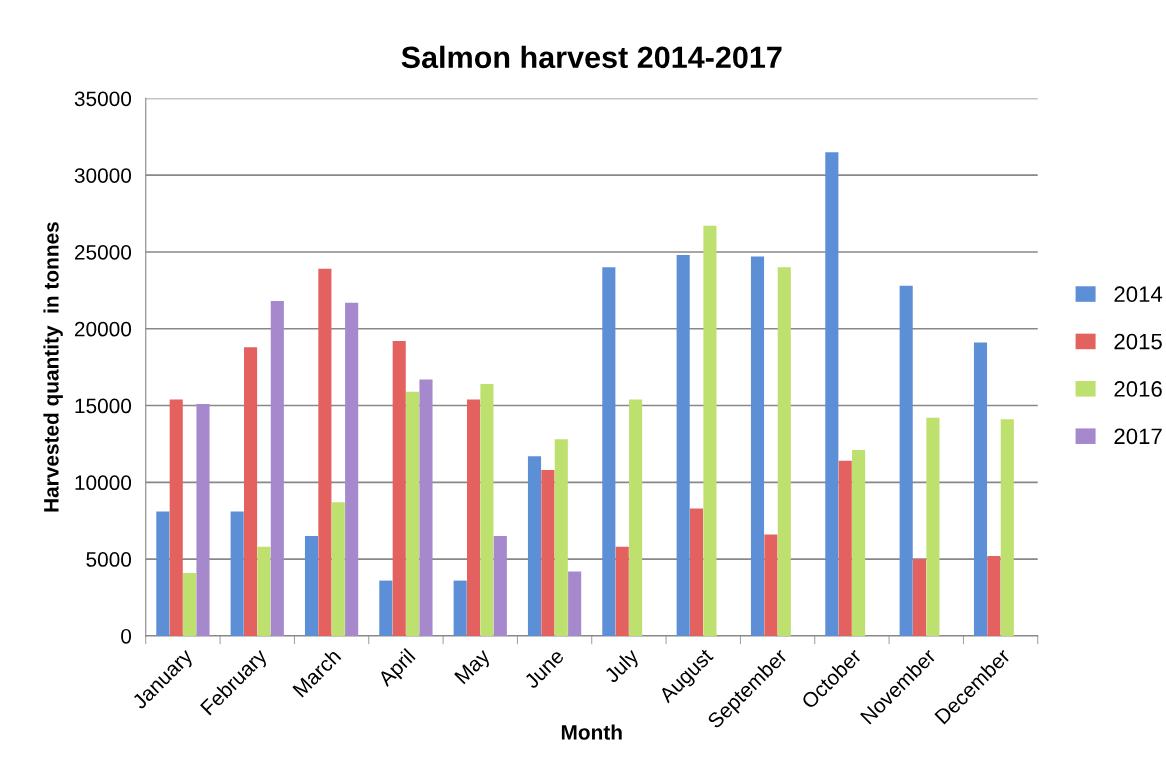 This screenshot has width=1166, height=757. What do you see at coordinates (1138, 389) in the screenshot?
I see `legend-label: 2016` at bounding box center [1138, 389].